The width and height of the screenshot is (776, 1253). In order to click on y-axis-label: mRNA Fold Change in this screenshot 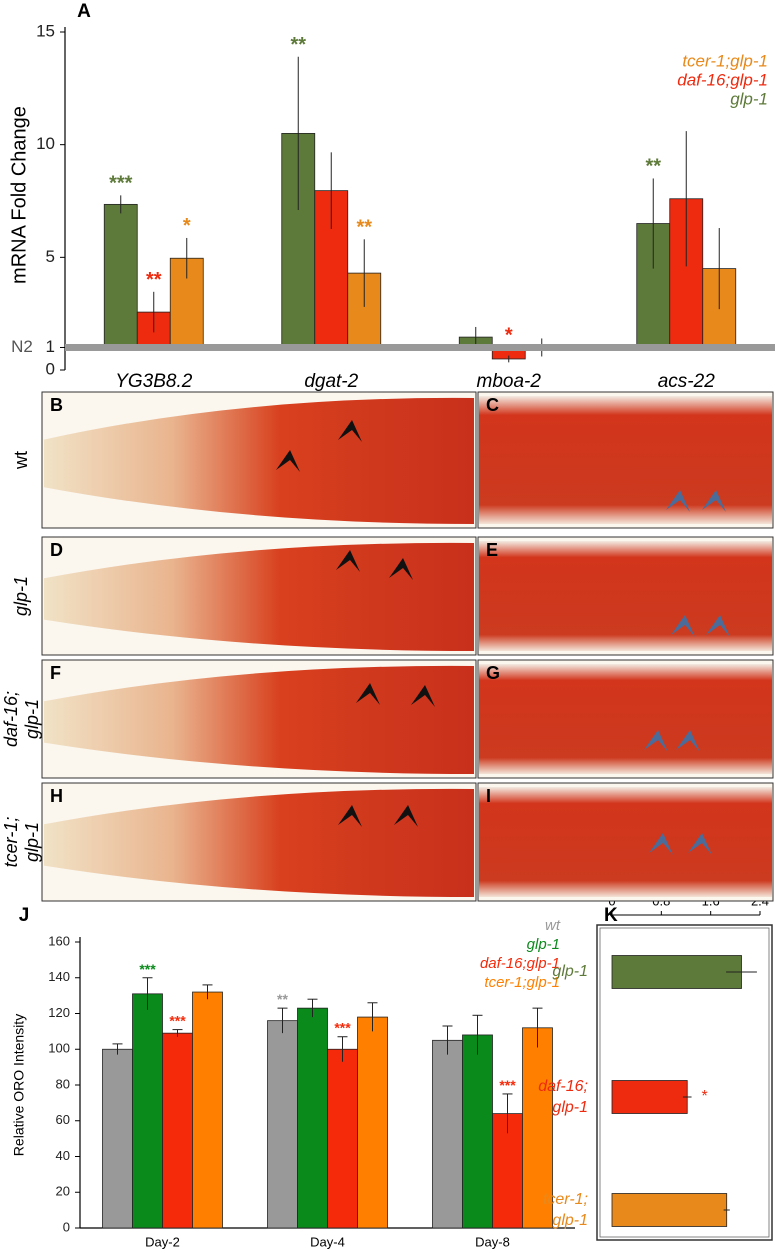, I will do `click(19, 195)`.